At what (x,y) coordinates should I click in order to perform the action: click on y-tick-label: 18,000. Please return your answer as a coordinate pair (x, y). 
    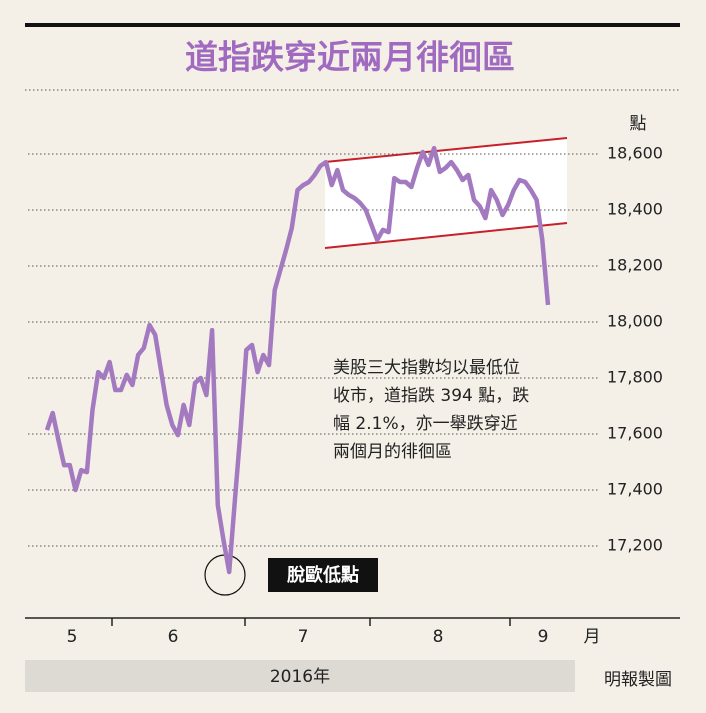
    Looking at the image, I should click on (635, 321).